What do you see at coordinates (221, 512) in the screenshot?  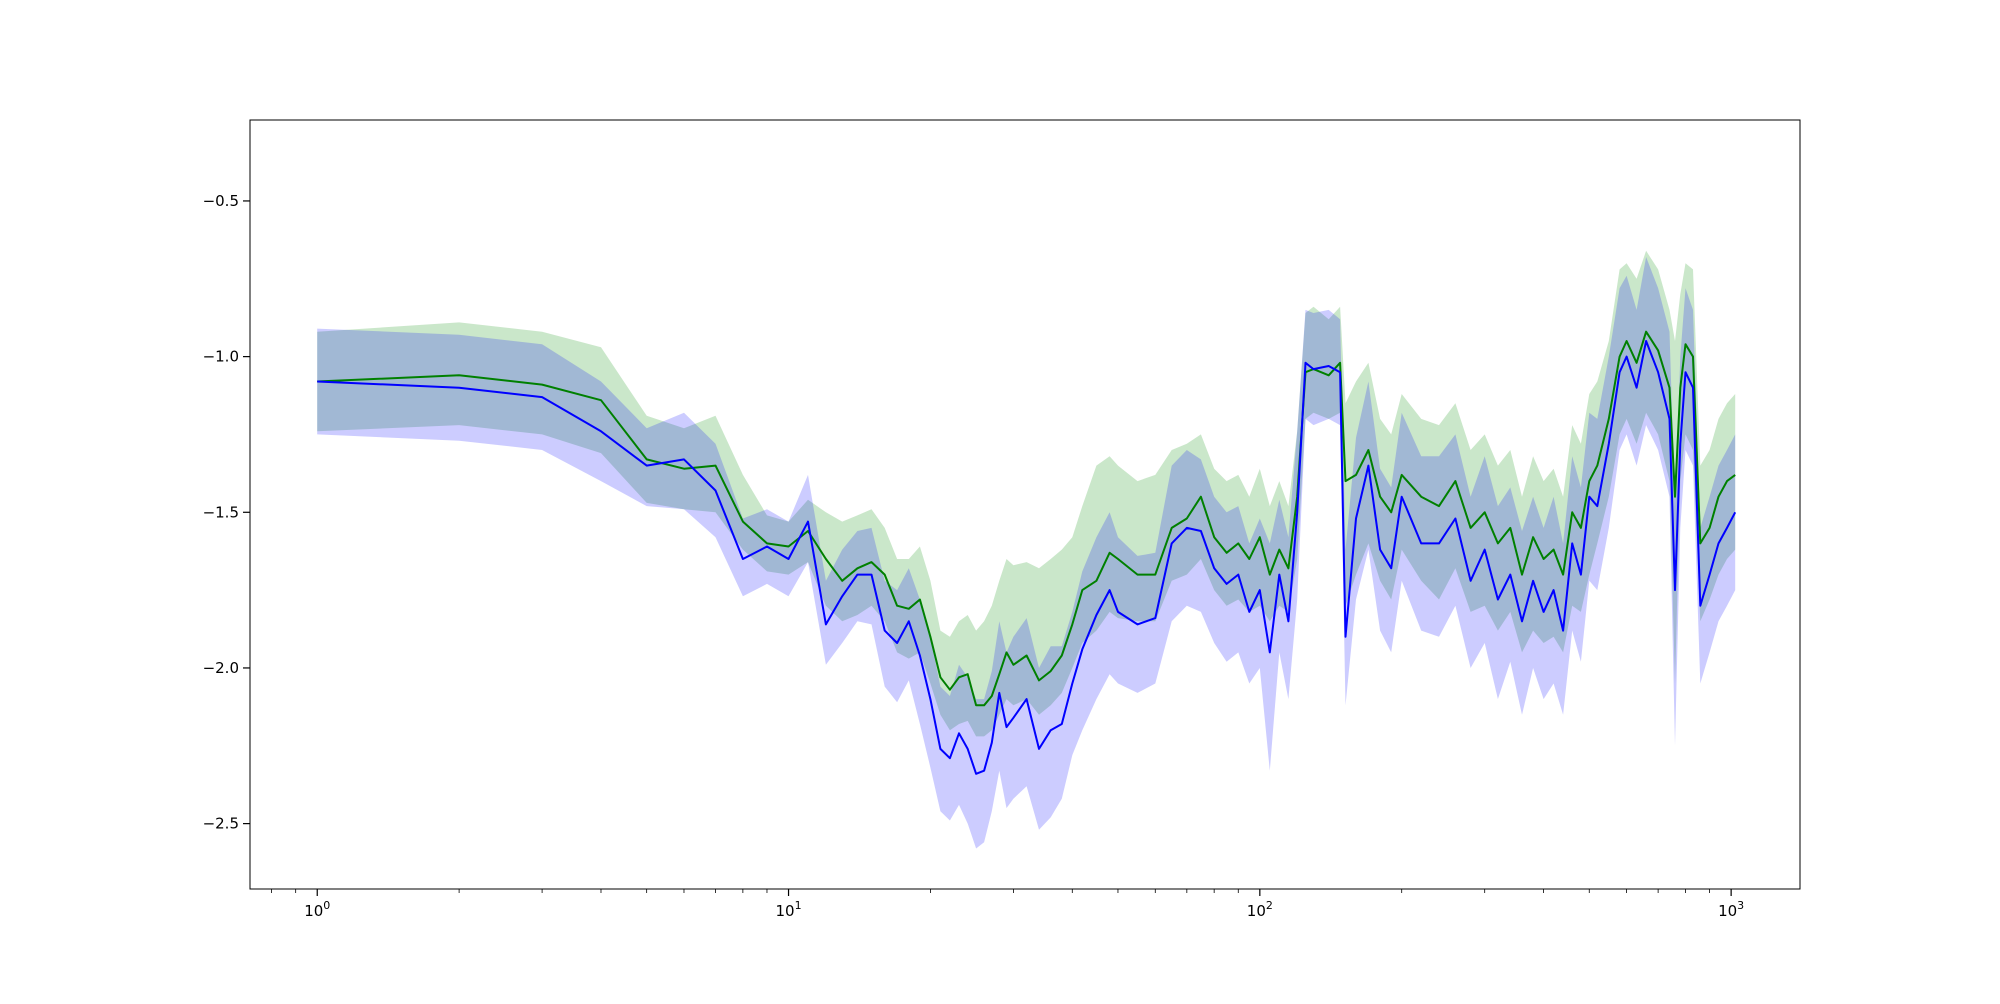 I see `y-tick-label: −1.5` at bounding box center [221, 512].